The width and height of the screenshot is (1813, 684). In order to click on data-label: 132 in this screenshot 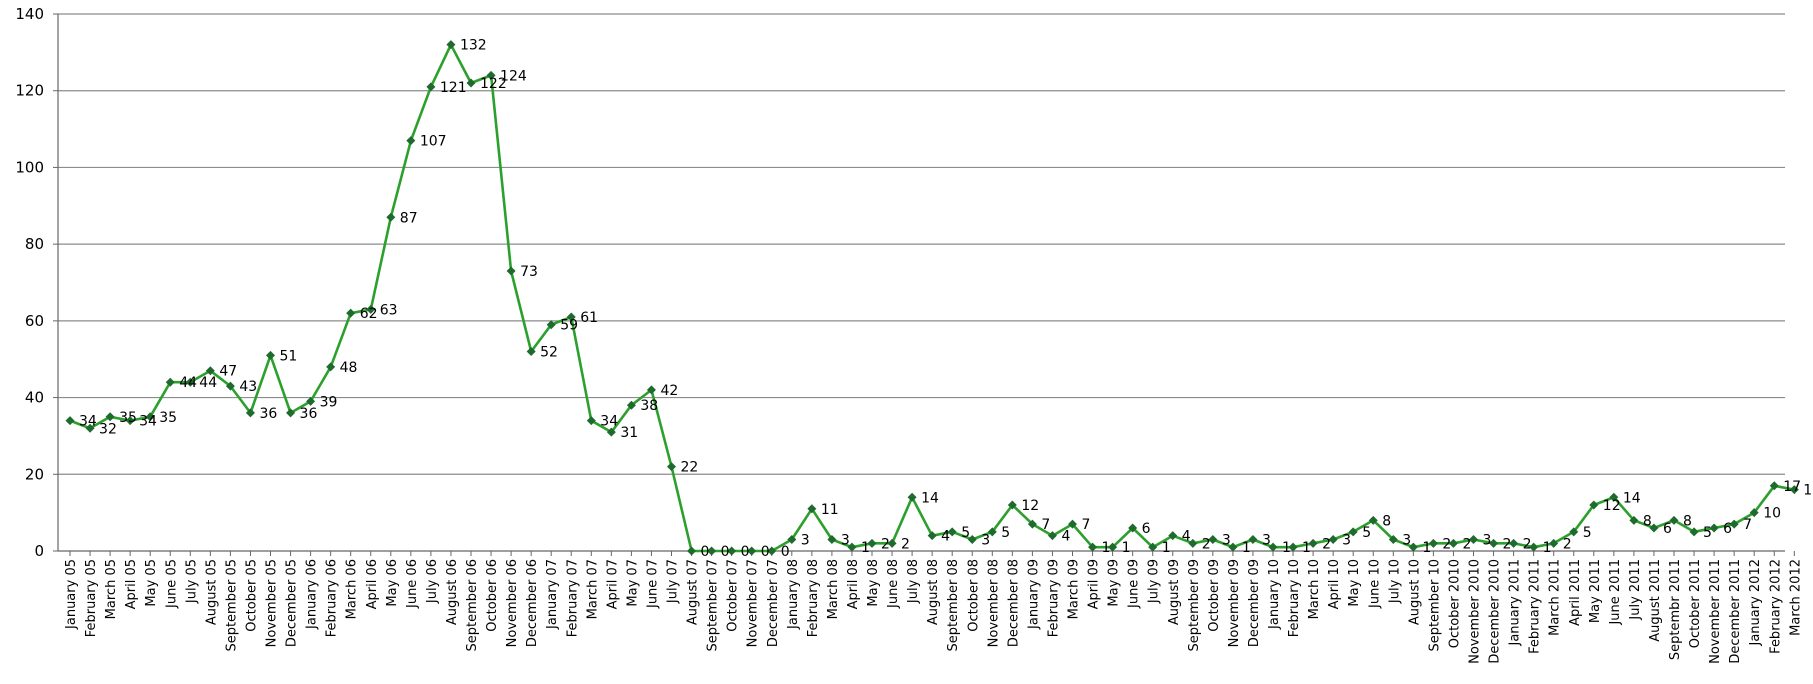, I will do `click(473, 46)`.